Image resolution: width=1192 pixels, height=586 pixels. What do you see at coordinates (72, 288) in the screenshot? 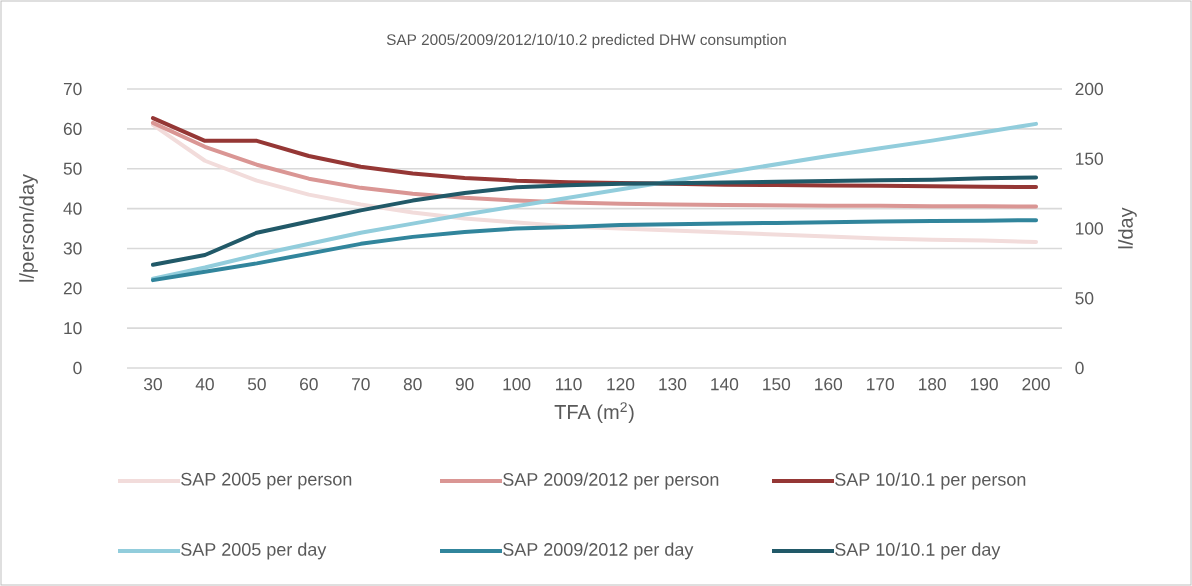
I see `y-tick-label: 20` at bounding box center [72, 288].